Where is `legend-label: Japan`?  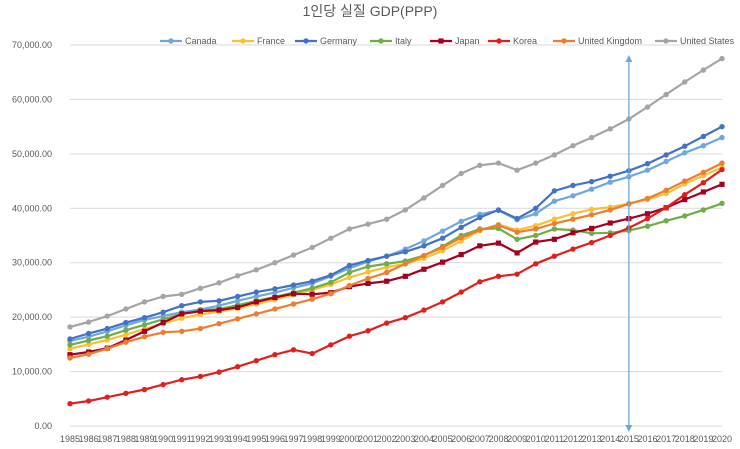
legend-label: Japan is located at coordinates (467, 41).